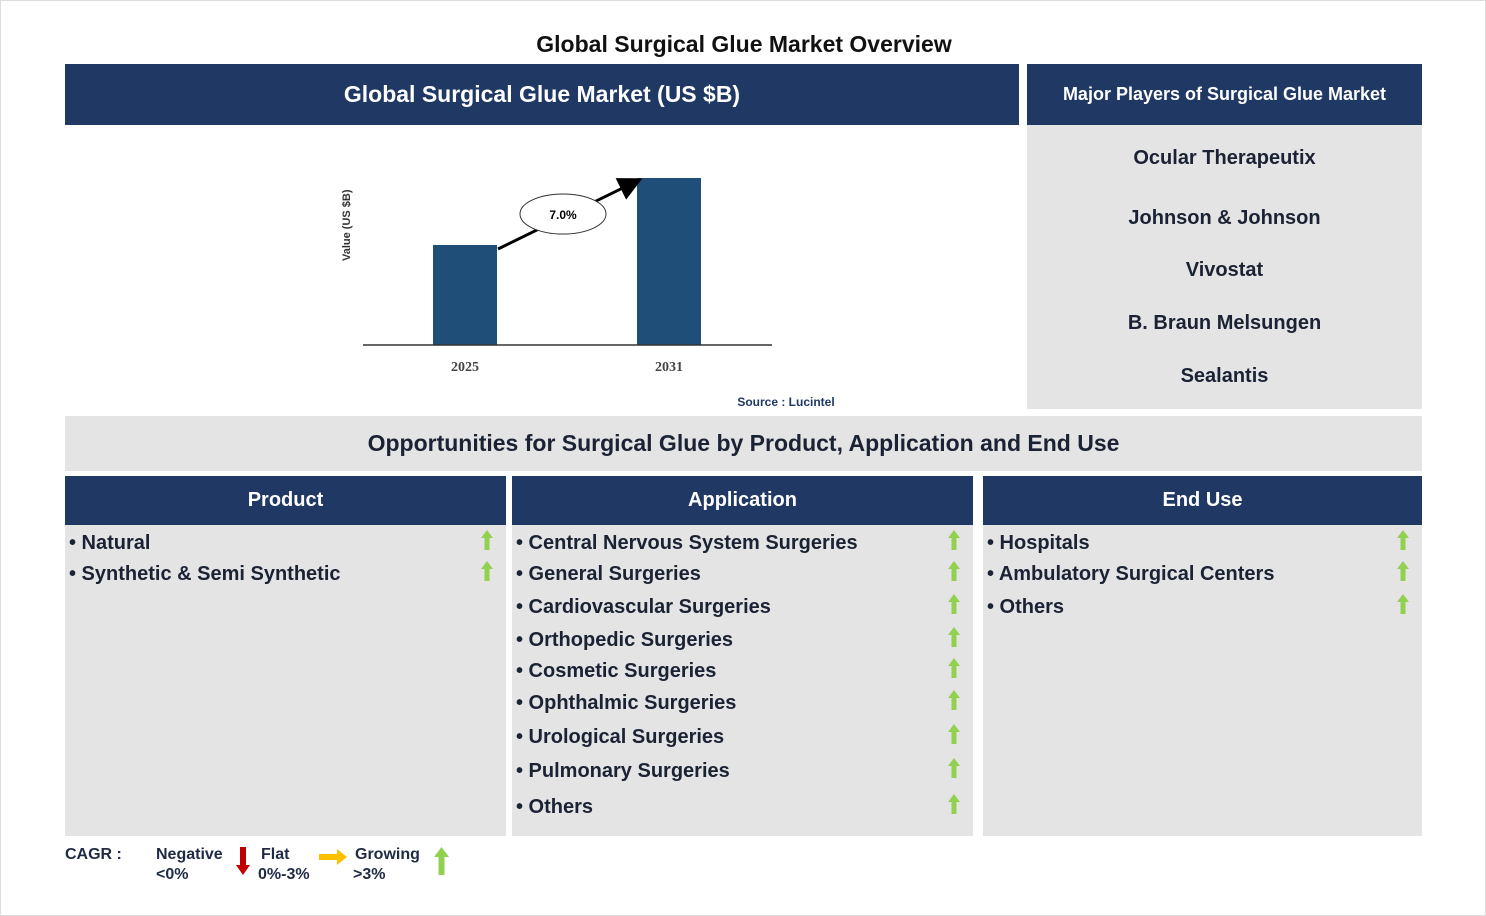  Describe the element at coordinates (347, 225) in the screenshot. I see `y-axis-label: Value (US $B)` at that location.